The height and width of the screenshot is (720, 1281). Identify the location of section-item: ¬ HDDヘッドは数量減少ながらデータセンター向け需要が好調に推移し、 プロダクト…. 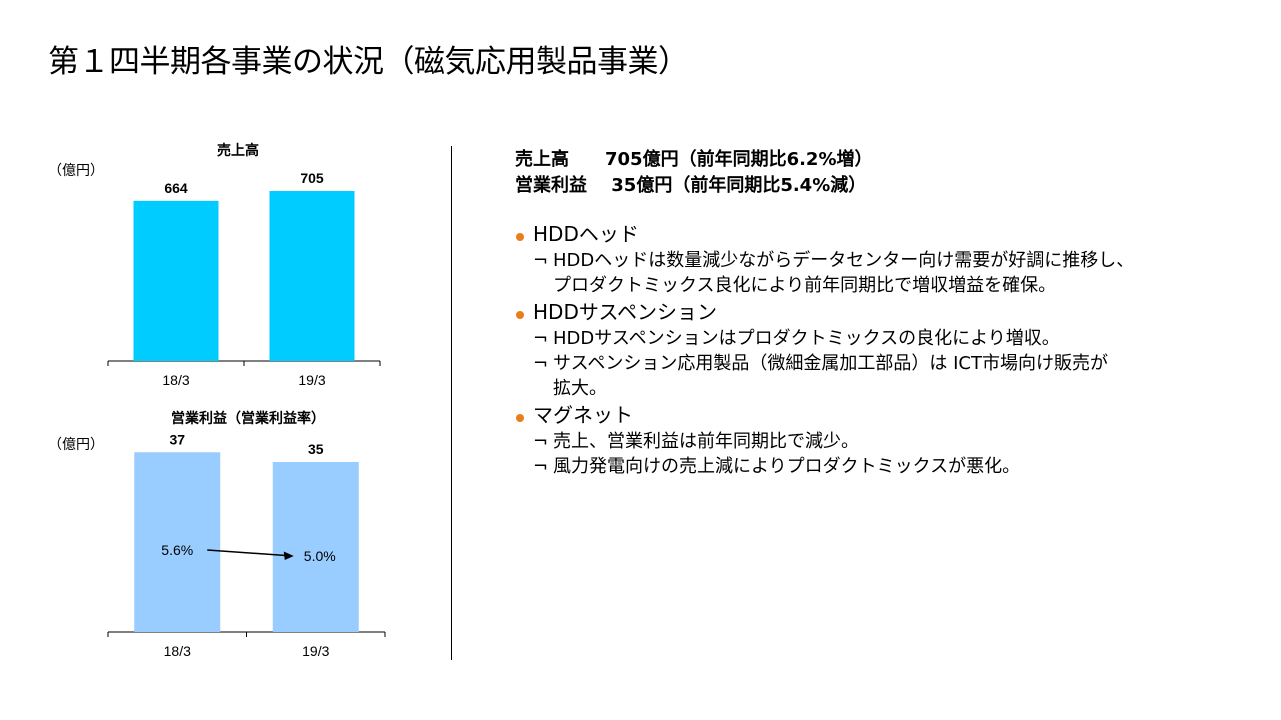
(885, 273).